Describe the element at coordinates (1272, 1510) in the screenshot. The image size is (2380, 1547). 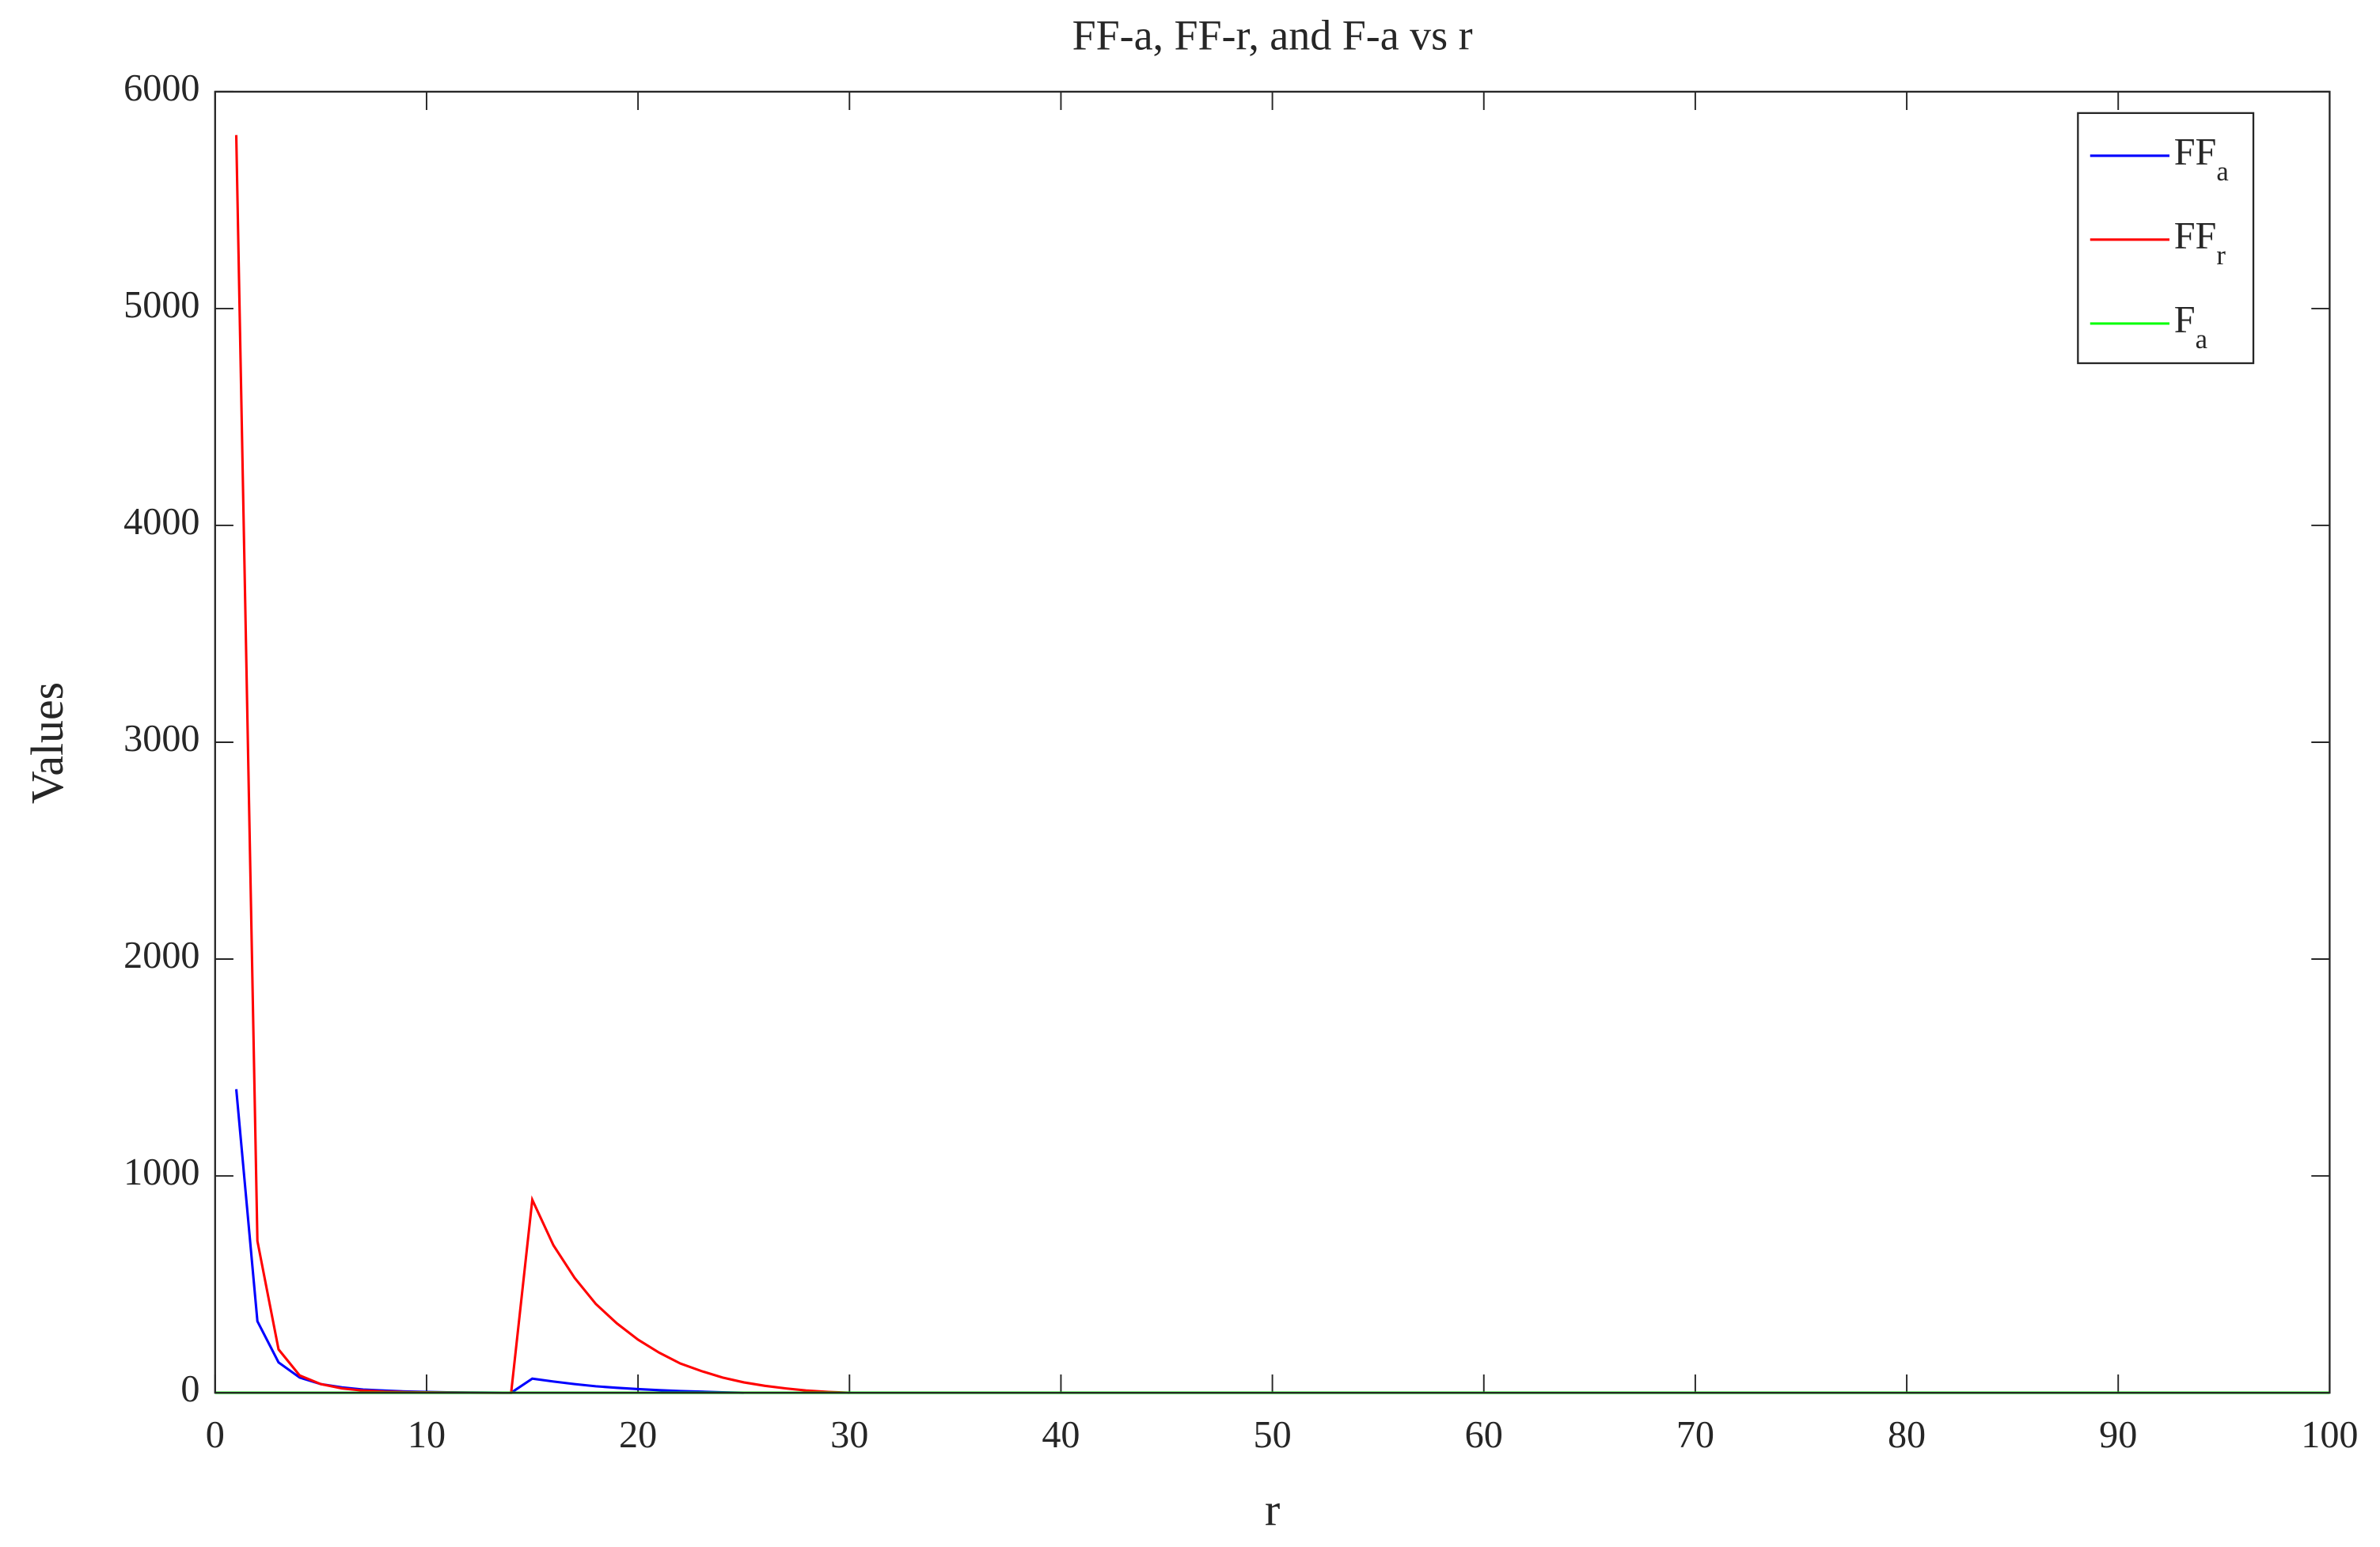
I see `x-axis-label: r` at that location.